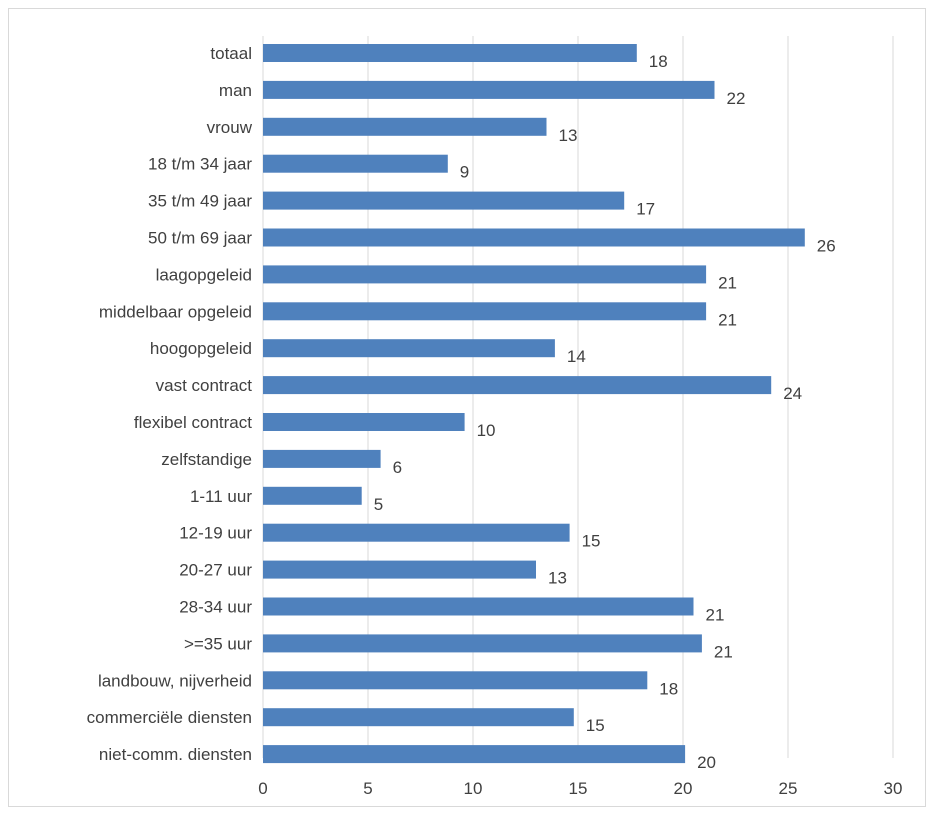 The height and width of the screenshot is (815, 934). I want to click on category-label-17: landbouw, nijverheid, so click(175, 680).